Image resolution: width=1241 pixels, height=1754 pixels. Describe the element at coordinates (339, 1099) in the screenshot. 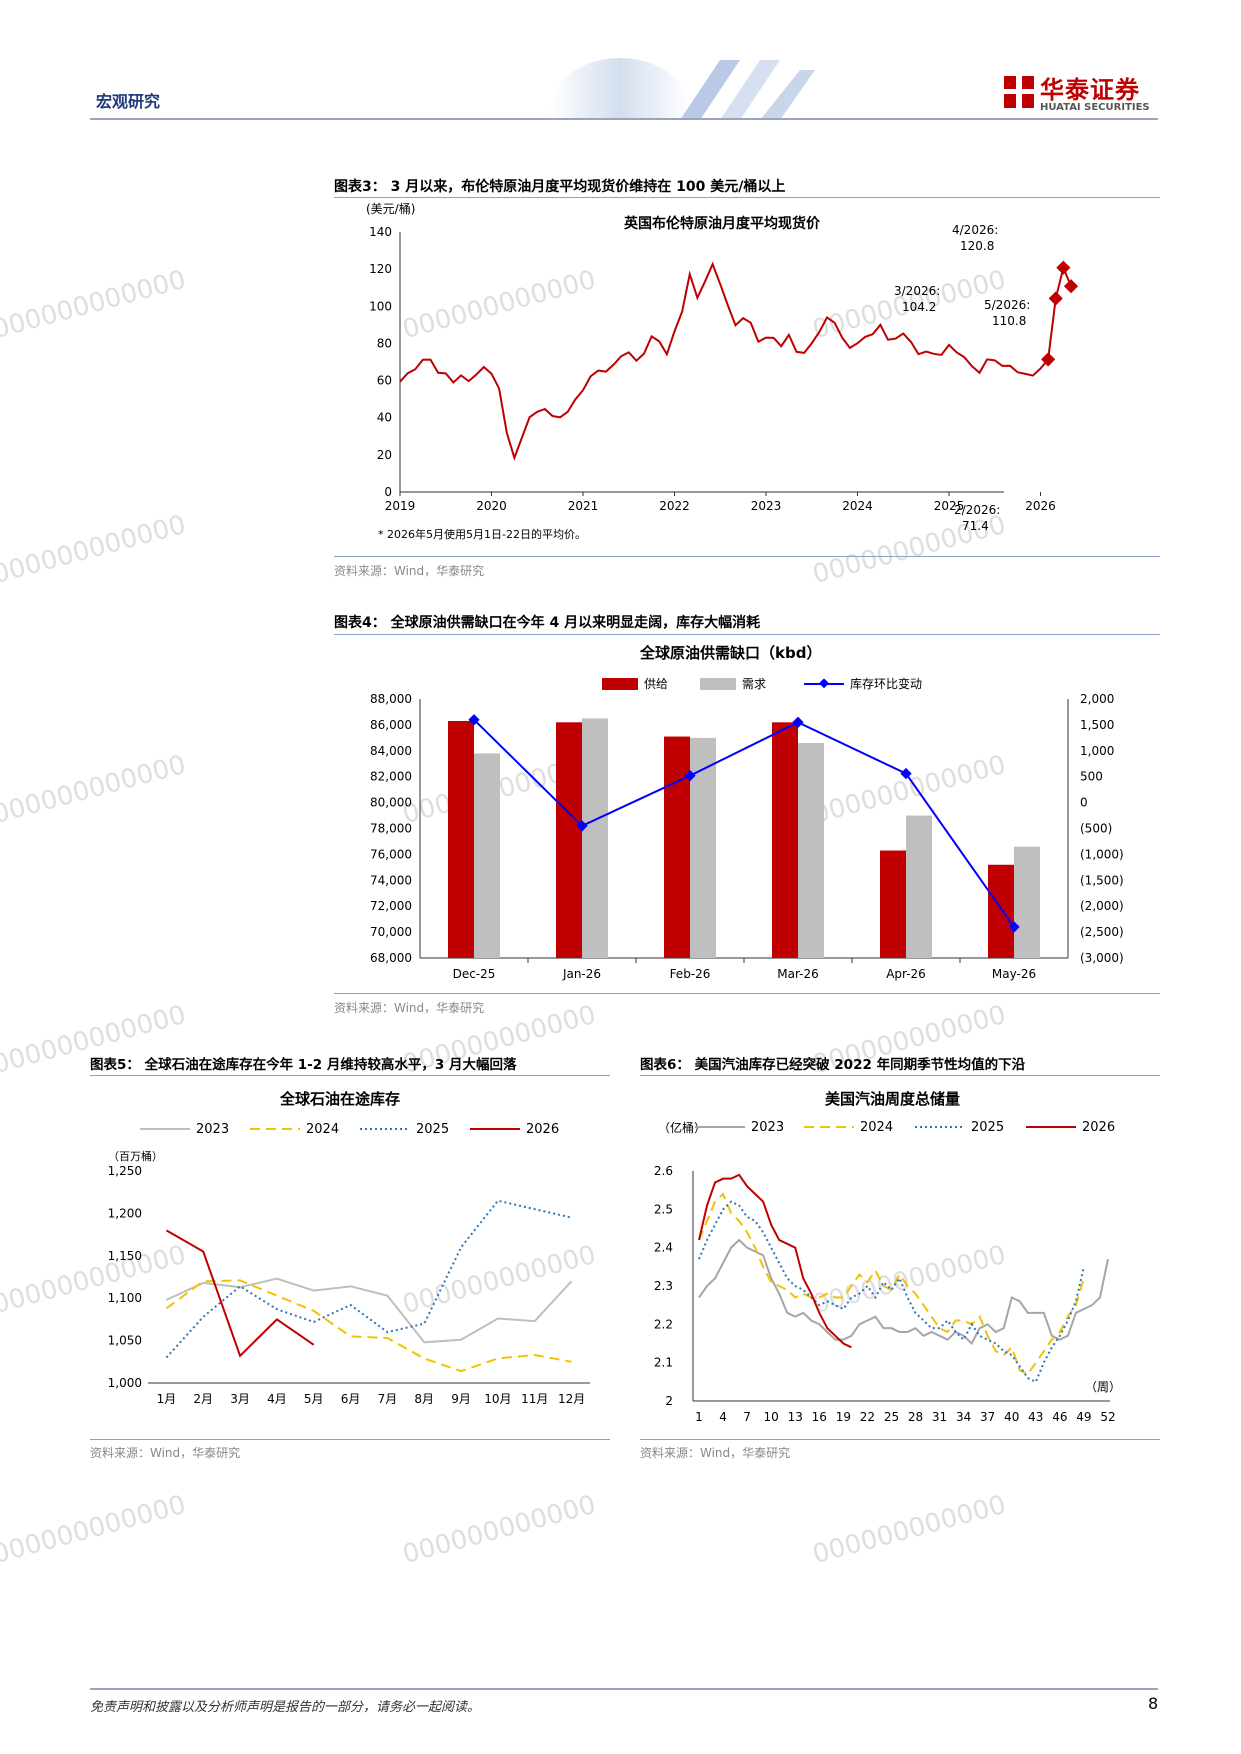

I see `chart-title: 全球石油在途库存` at that location.